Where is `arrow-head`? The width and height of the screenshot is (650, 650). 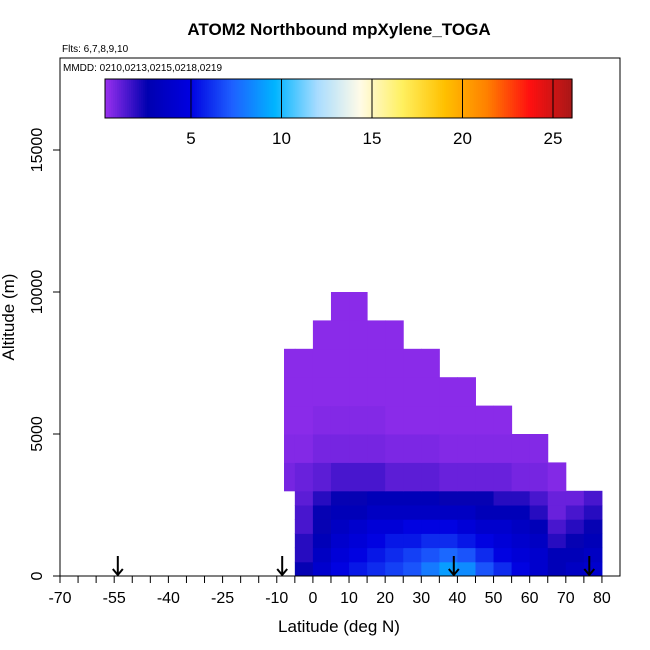
arrow-head is located at coordinates (589, 572).